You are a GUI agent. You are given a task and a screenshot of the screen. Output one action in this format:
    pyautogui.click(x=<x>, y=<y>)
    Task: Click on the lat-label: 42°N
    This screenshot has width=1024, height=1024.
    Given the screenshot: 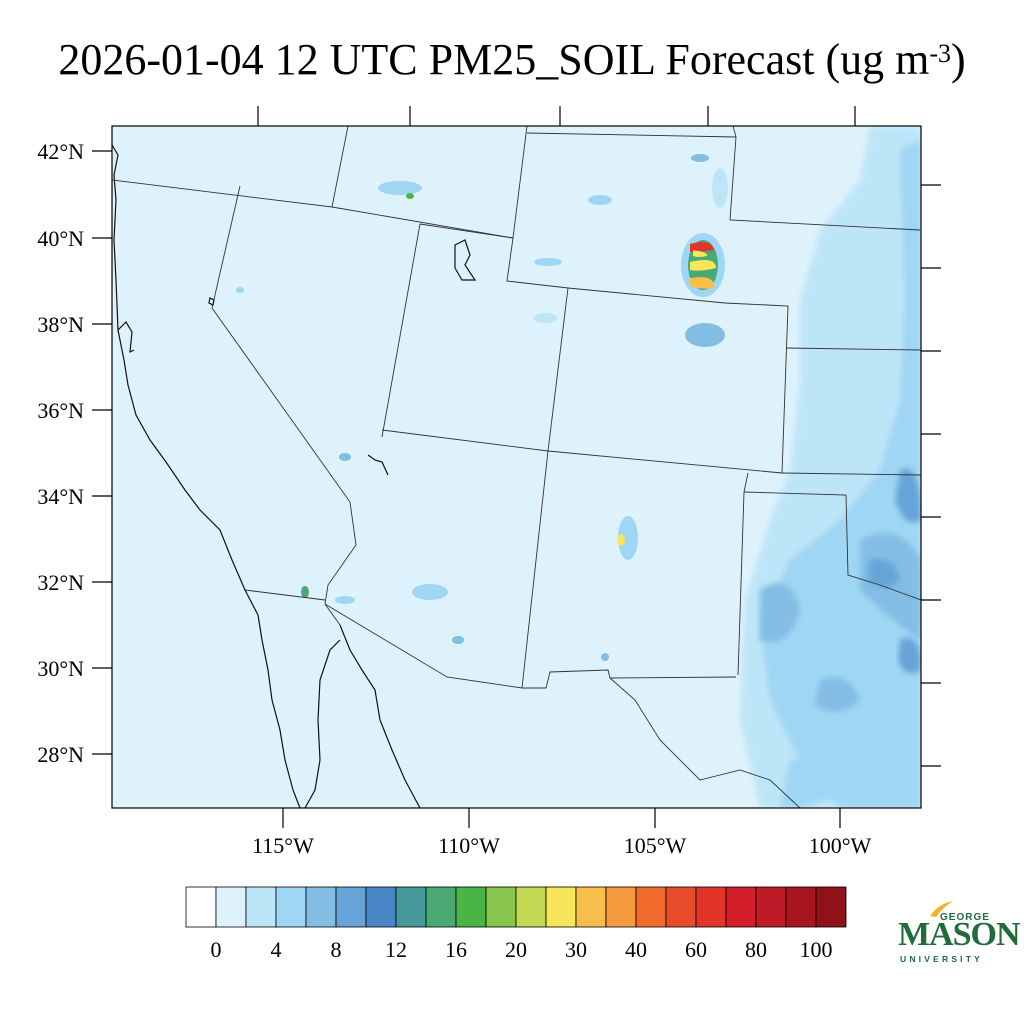 What is the action you would take?
    pyautogui.click(x=60, y=151)
    